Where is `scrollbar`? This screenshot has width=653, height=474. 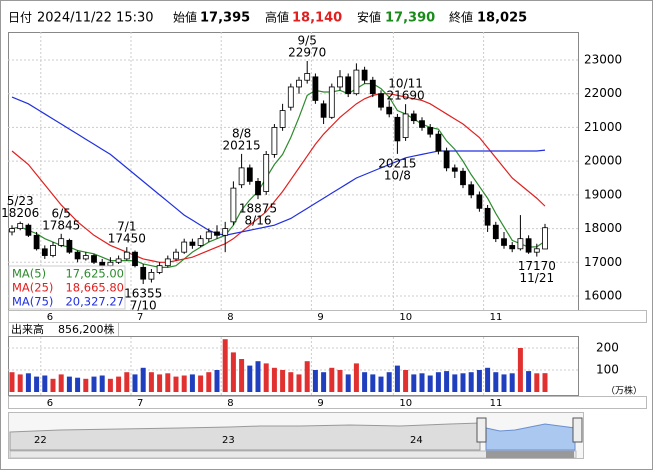 scrollbar is located at coordinates (293, 454).